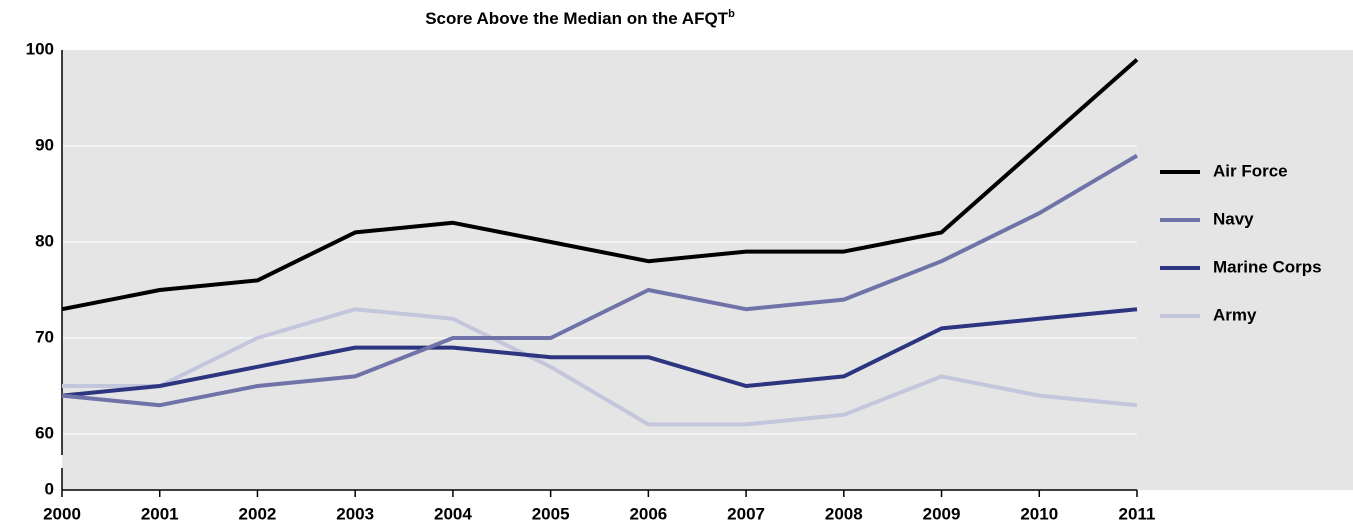 The image size is (1353, 527). Describe the element at coordinates (44, 240) in the screenshot. I see `y-tick-label: 80` at that location.